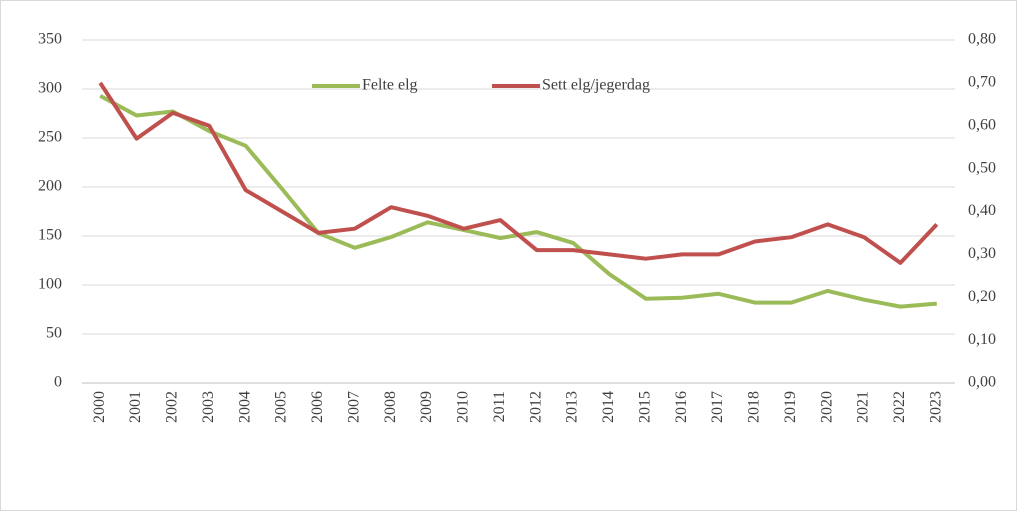 The image size is (1018, 512). What do you see at coordinates (982, 210) in the screenshot?
I see `y2-tick-label: 0,40` at bounding box center [982, 210].